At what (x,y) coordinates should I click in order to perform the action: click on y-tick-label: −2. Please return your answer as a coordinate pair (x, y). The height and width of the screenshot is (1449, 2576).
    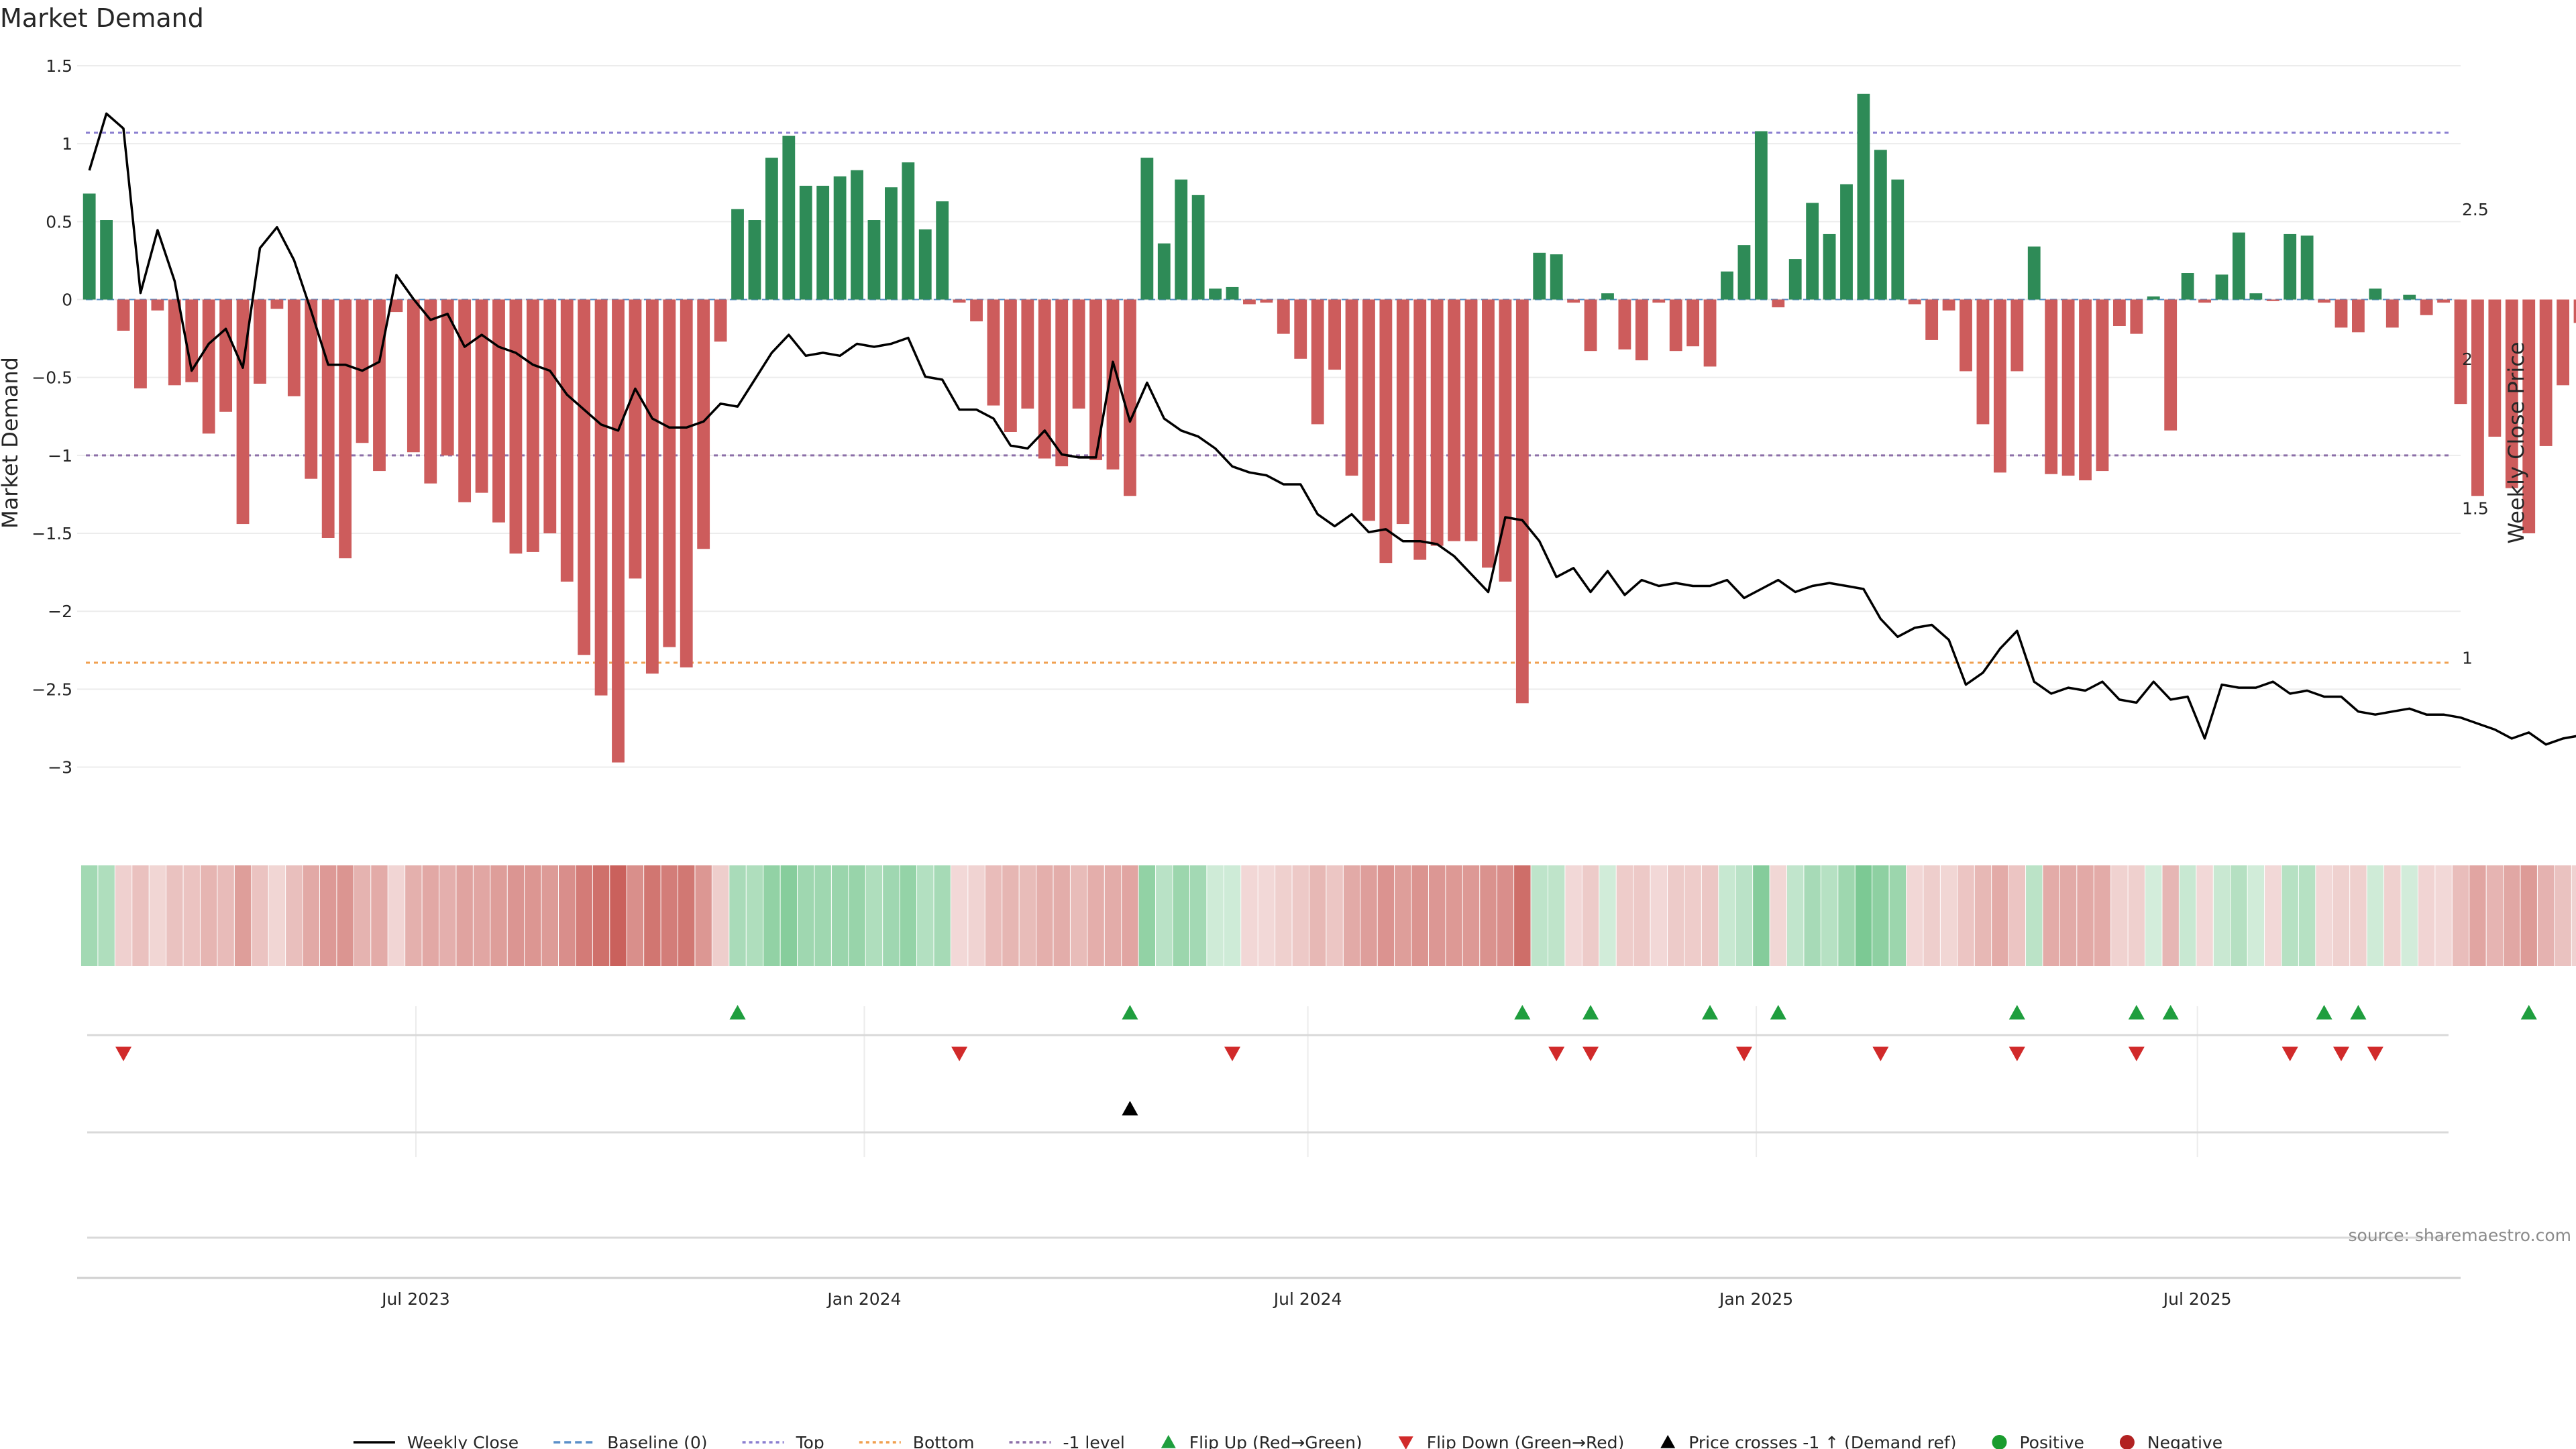
    Looking at the image, I should click on (60, 611).